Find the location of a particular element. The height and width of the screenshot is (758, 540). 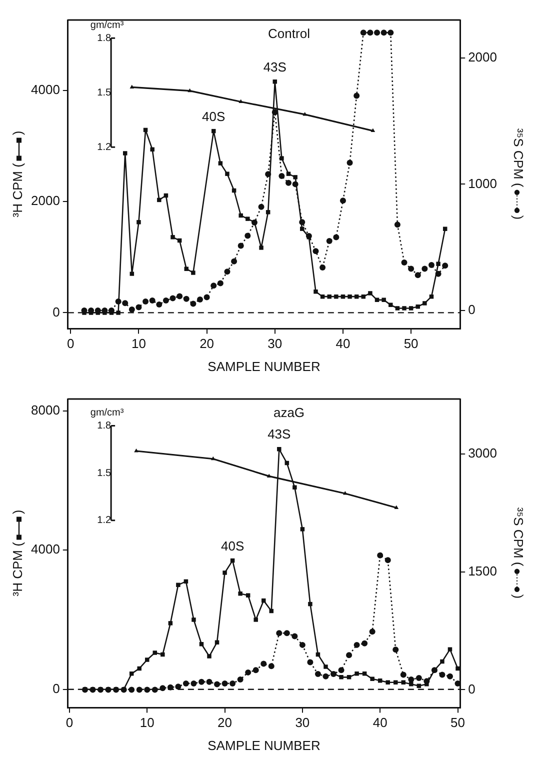

y-tick-label: 2000 is located at coordinates (45, 200).